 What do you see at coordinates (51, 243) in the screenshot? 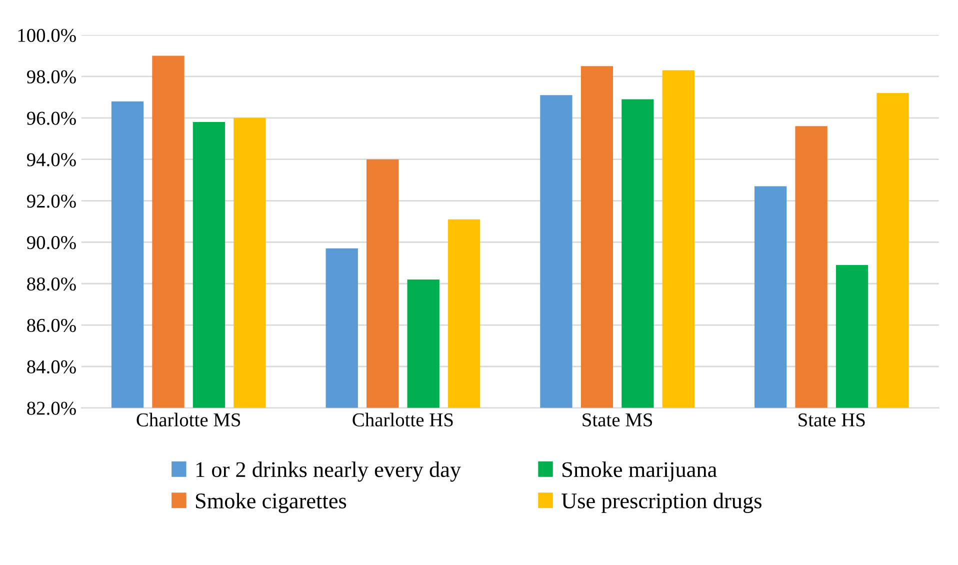
I see `y-tick-label: 90.0%` at bounding box center [51, 243].